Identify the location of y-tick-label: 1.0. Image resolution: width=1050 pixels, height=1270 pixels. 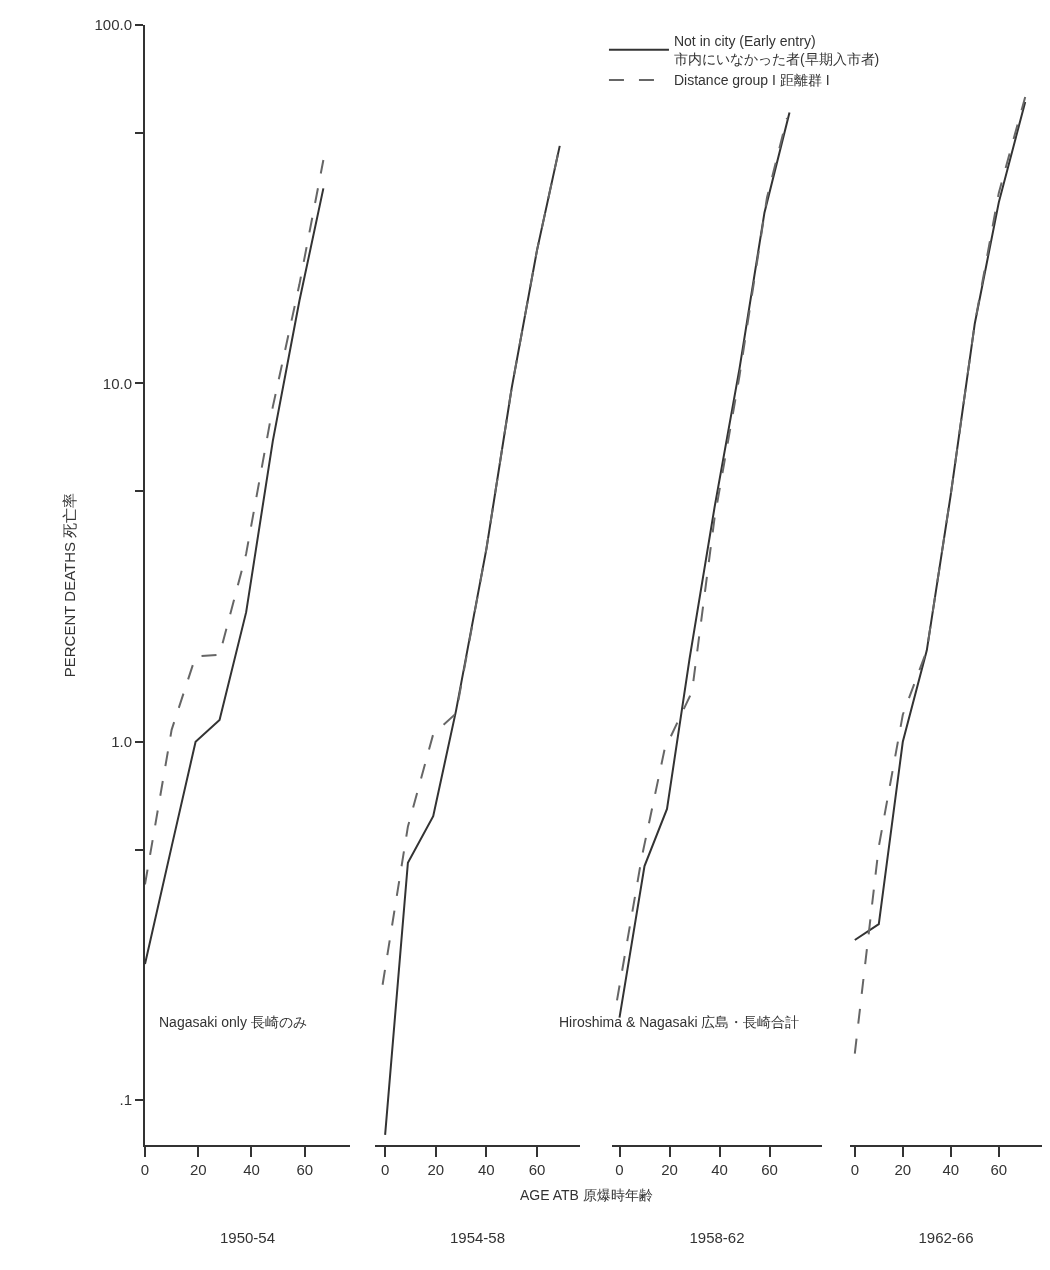
(121, 742).